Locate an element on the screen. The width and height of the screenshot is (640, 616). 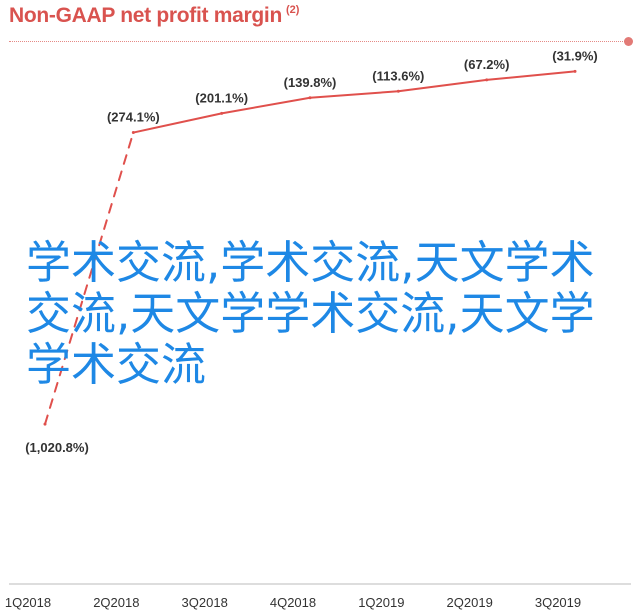
data-point-2Q2018 is located at coordinates (133, 133).